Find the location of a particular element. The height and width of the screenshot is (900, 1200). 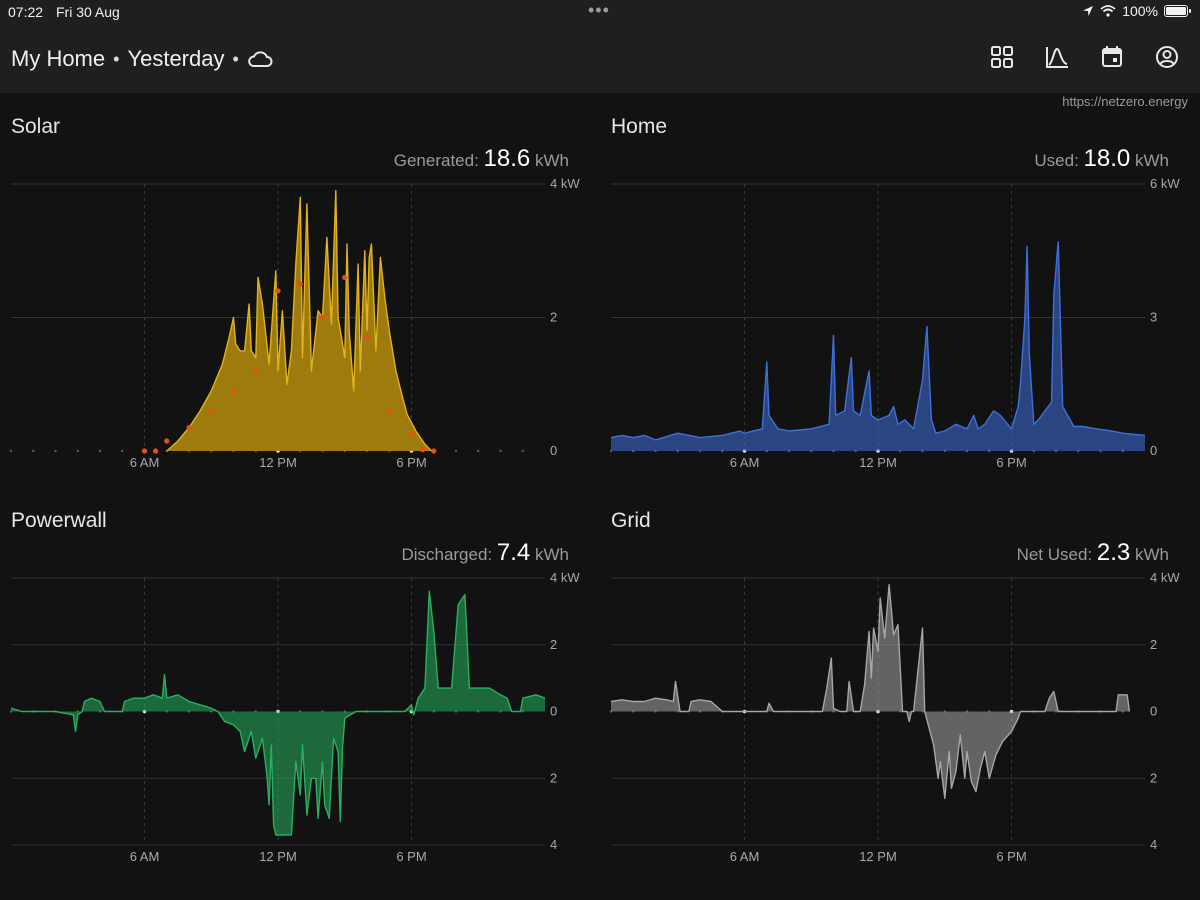

page-title: My Home • Yesterday • is located at coordinates (142, 59).